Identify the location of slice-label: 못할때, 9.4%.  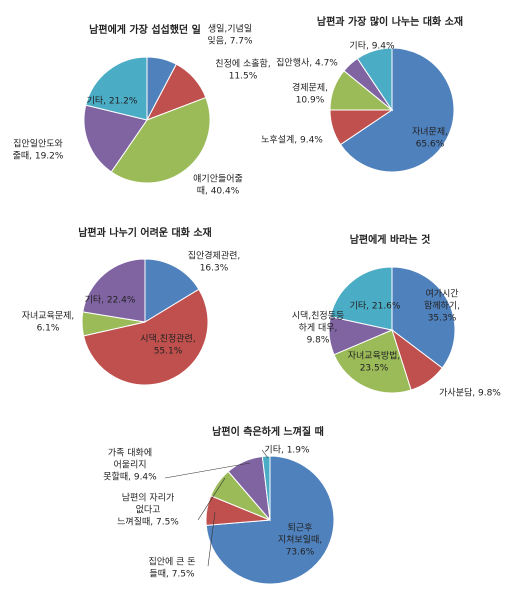
(130, 477).